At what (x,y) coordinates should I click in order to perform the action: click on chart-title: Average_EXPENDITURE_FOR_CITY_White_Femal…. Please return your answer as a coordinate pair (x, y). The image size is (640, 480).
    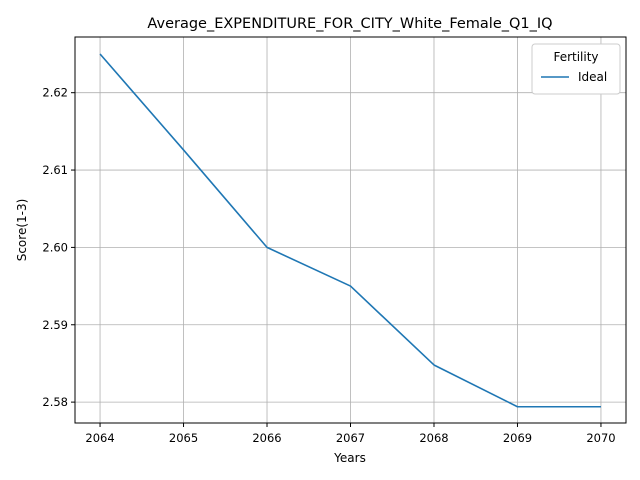
    Looking at the image, I should click on (349, 24).